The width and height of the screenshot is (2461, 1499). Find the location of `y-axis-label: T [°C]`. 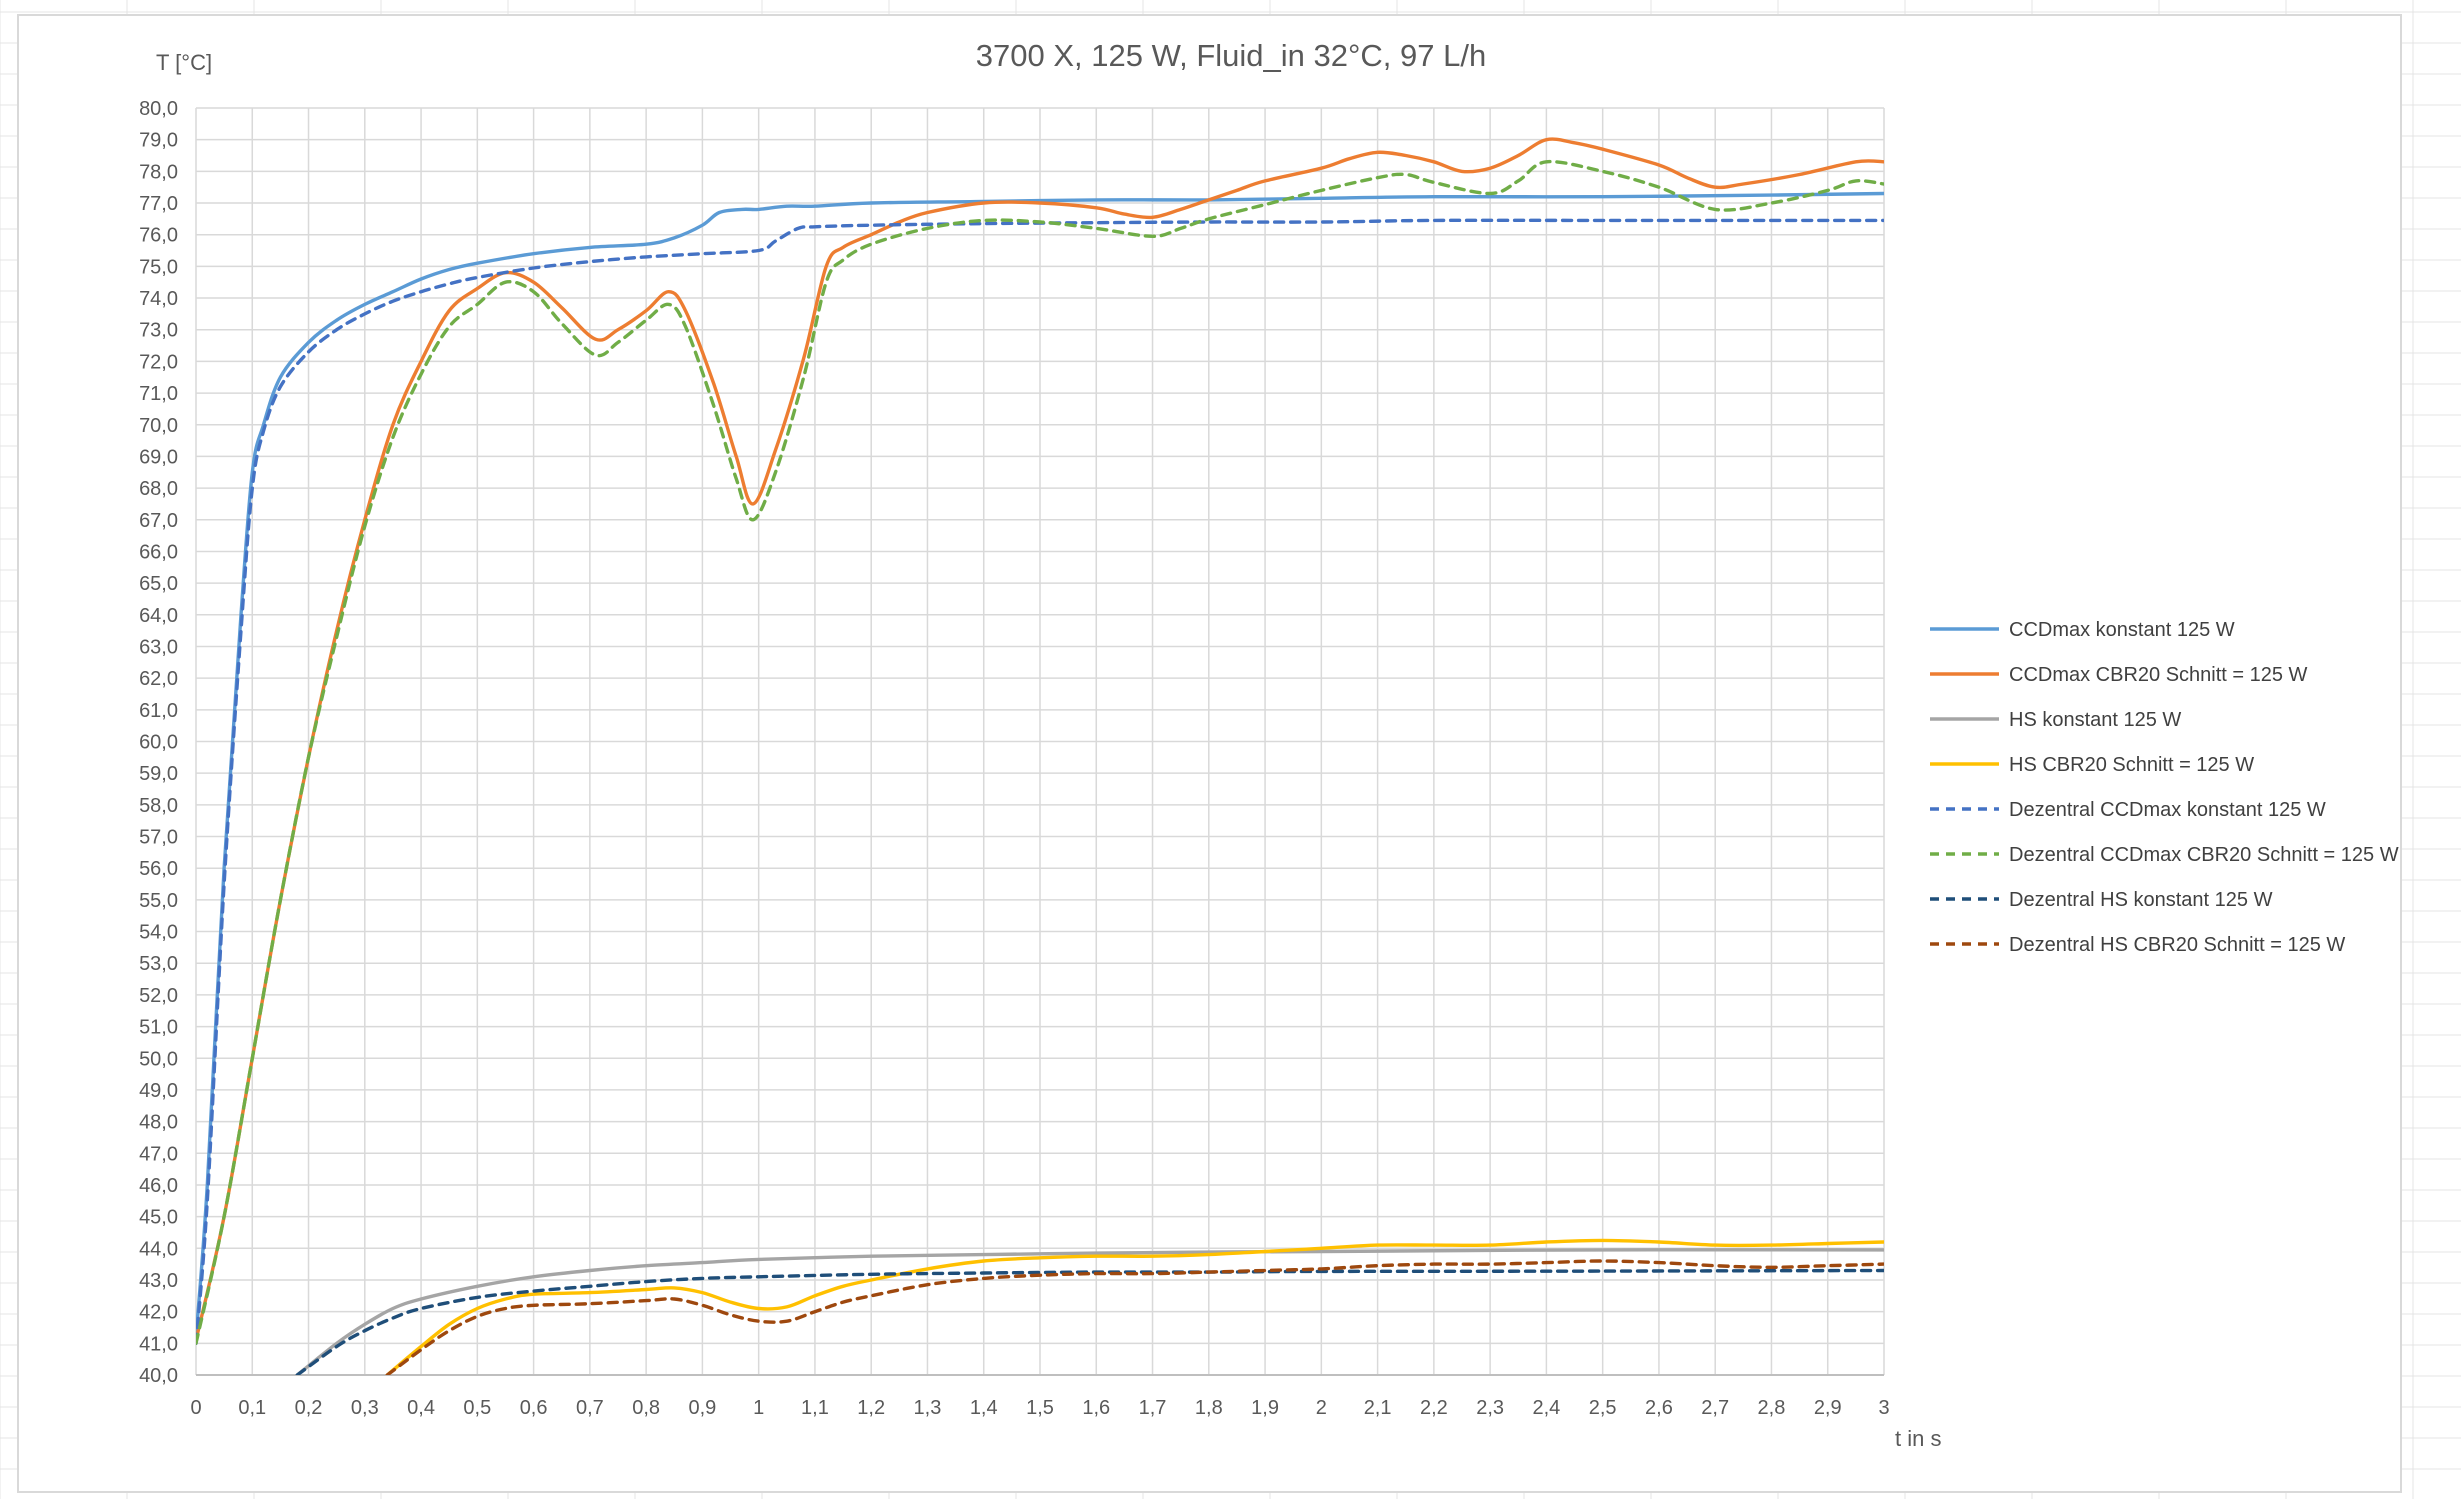

y-axis-label: T [°C] is located at coordinates (184, 62).